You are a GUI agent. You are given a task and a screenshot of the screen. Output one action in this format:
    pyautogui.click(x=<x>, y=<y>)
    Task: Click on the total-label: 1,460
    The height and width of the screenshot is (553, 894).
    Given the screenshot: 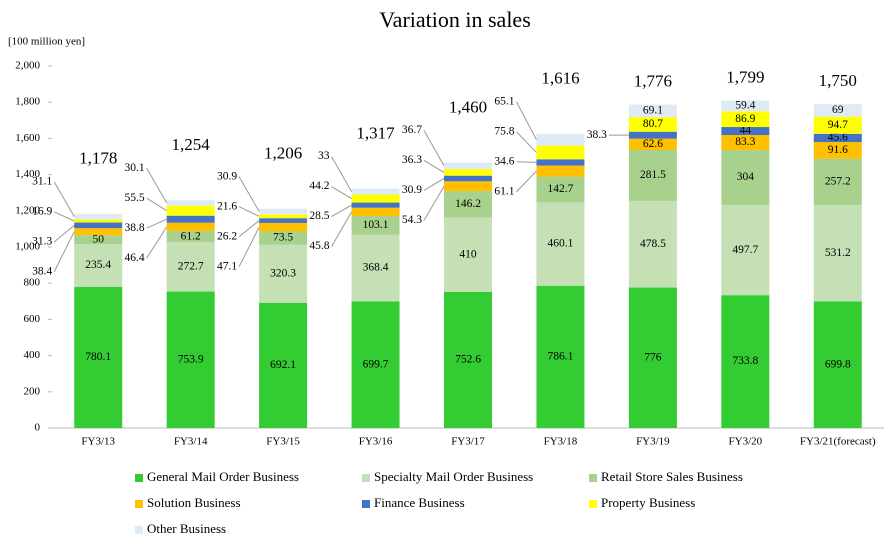 What is the action you would take?
    pyautogui.click(x=468, y=106)
    